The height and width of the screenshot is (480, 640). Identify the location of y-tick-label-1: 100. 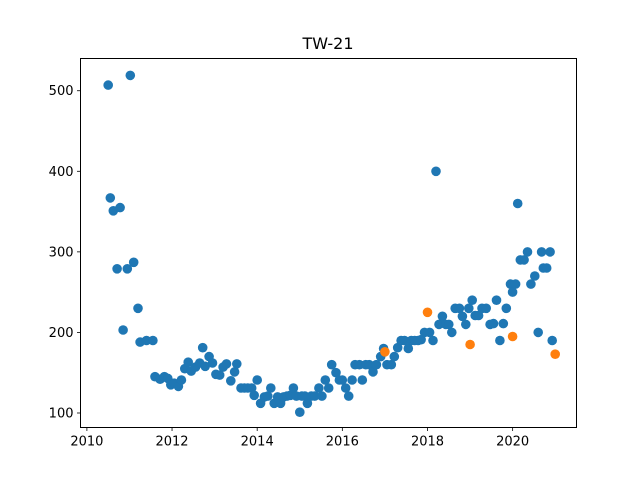
(61, 413).